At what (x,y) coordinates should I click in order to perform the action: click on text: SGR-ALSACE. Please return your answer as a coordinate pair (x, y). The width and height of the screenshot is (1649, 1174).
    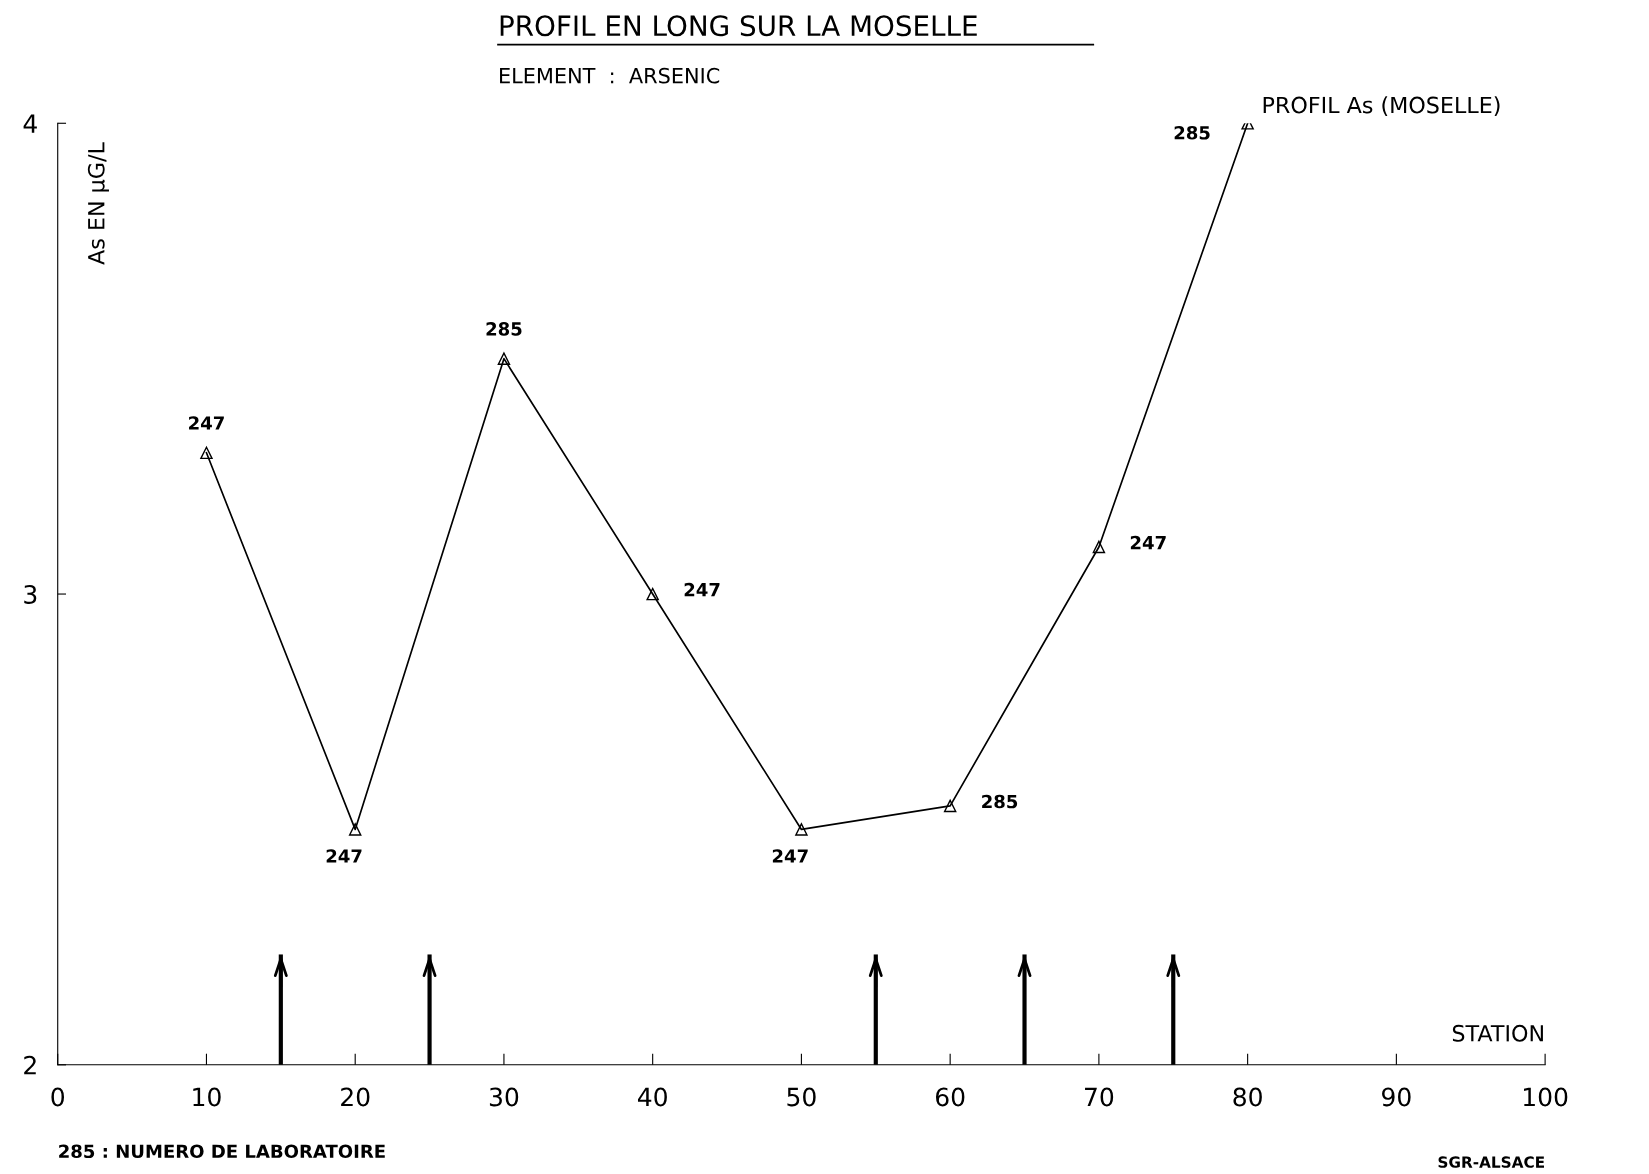
    Looking at the image, I should click on (1491, 1162).